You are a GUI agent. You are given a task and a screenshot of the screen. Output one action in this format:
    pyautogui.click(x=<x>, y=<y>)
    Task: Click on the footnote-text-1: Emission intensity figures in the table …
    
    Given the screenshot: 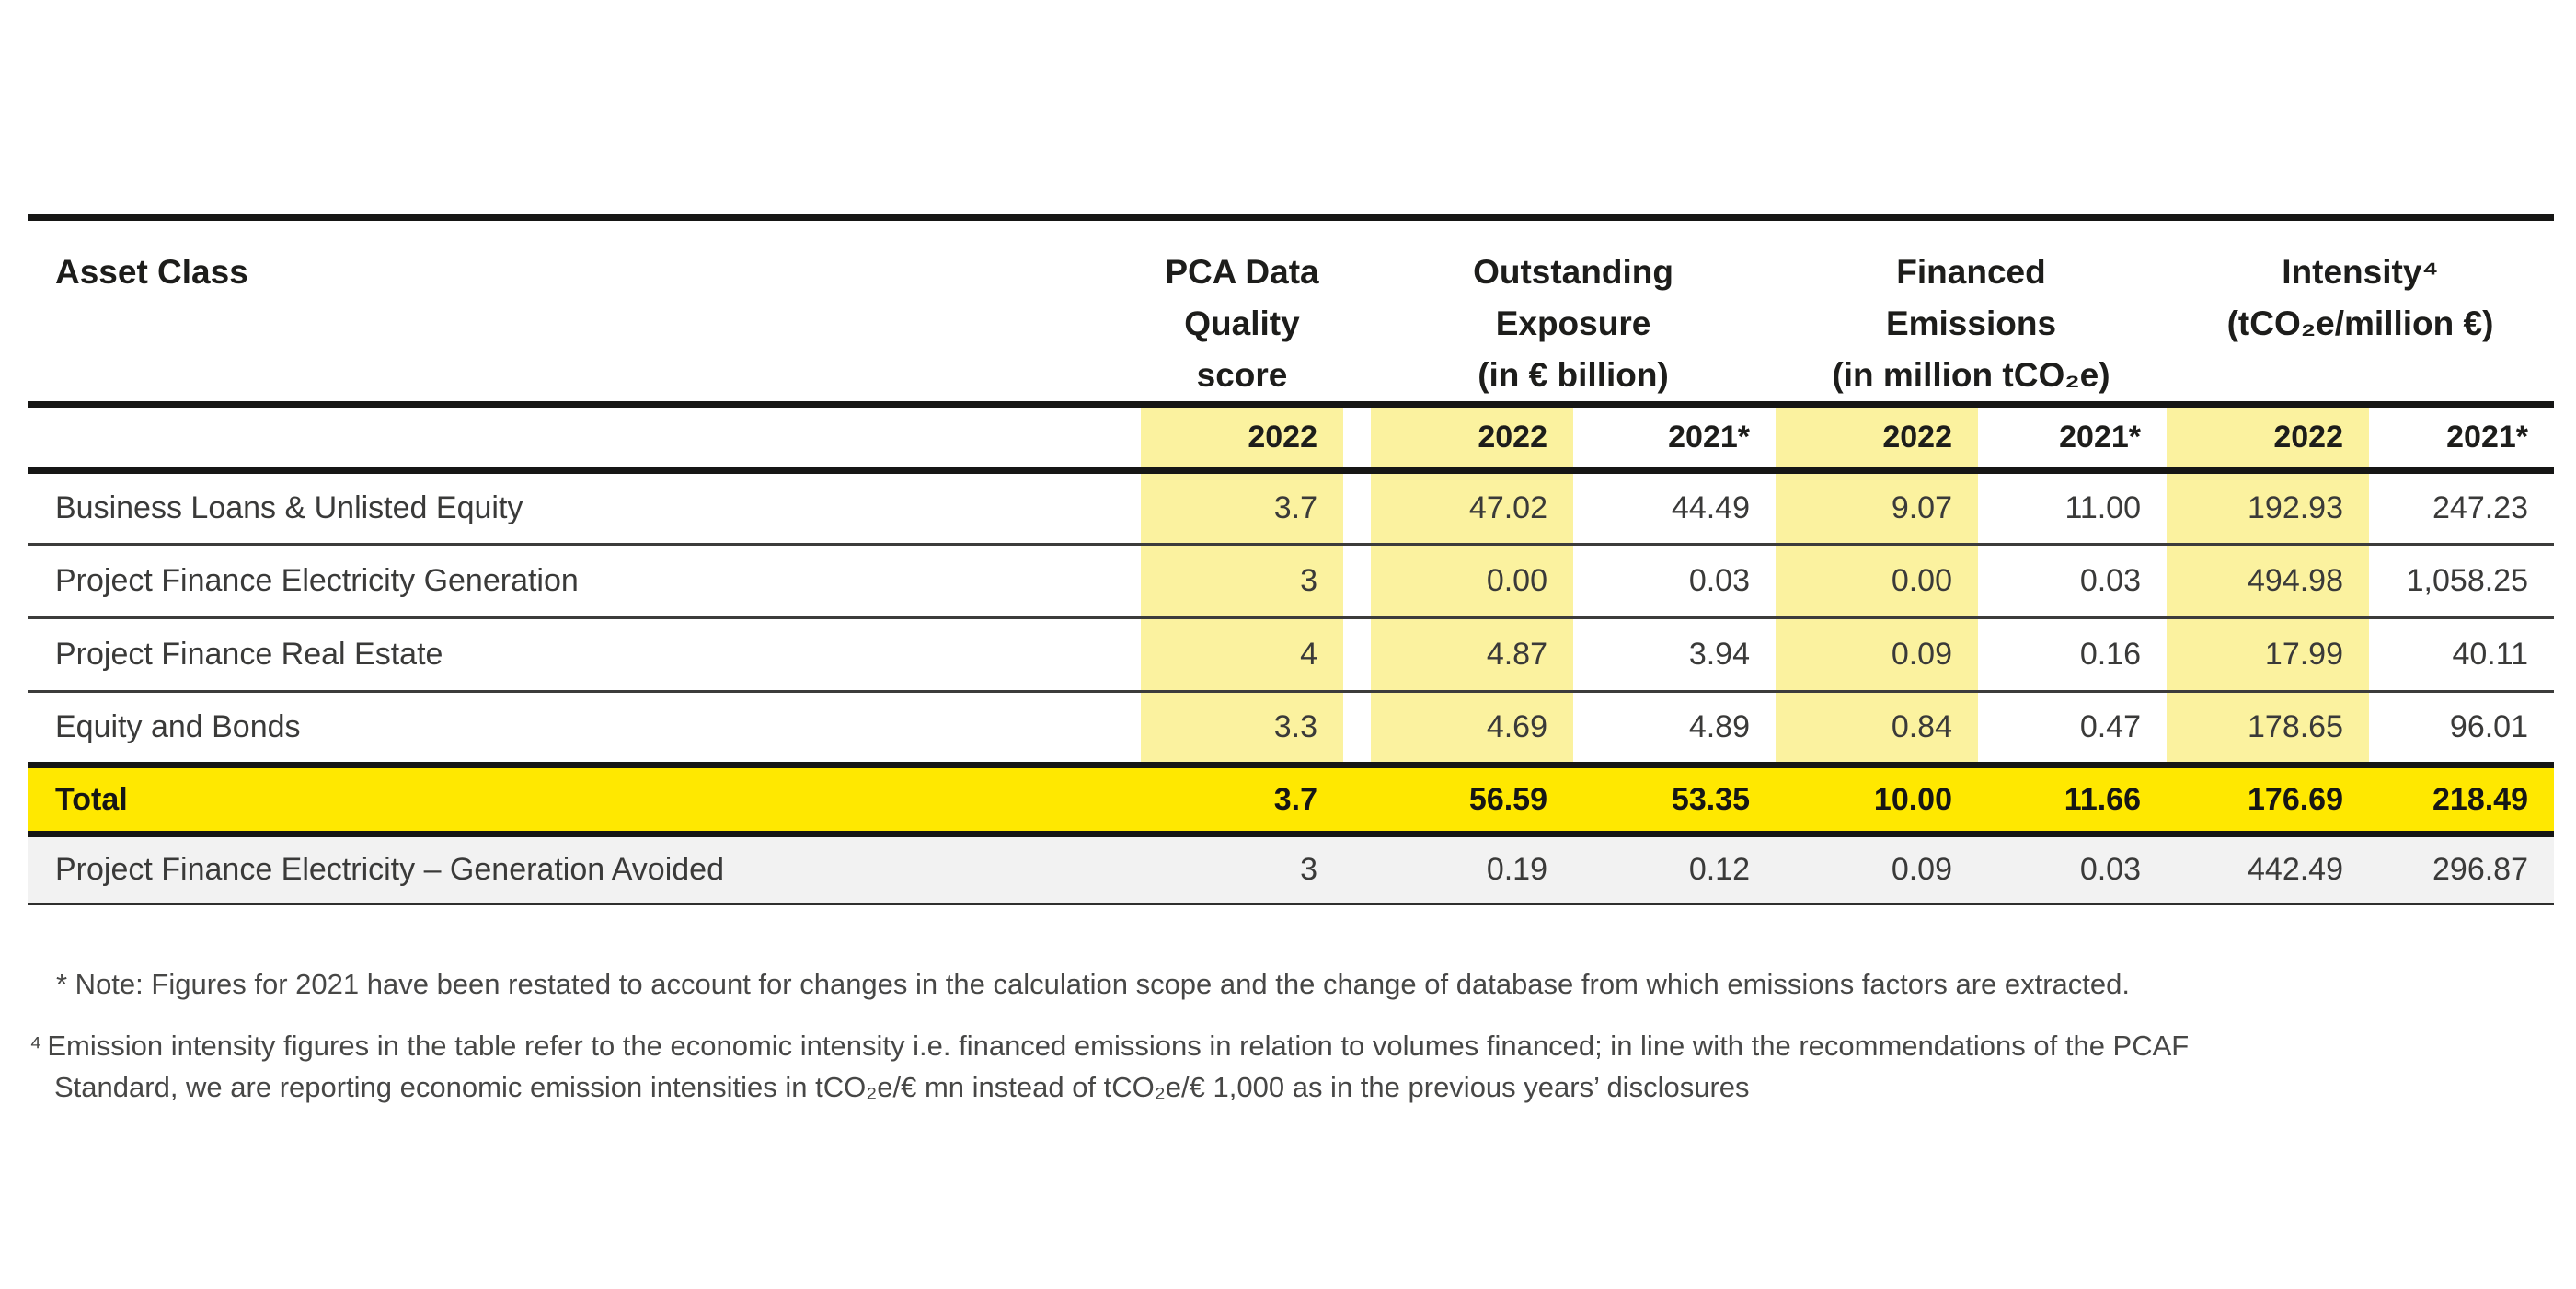 What is the action you would take?
    pyautogui.click(x=1118, y=1046)
    